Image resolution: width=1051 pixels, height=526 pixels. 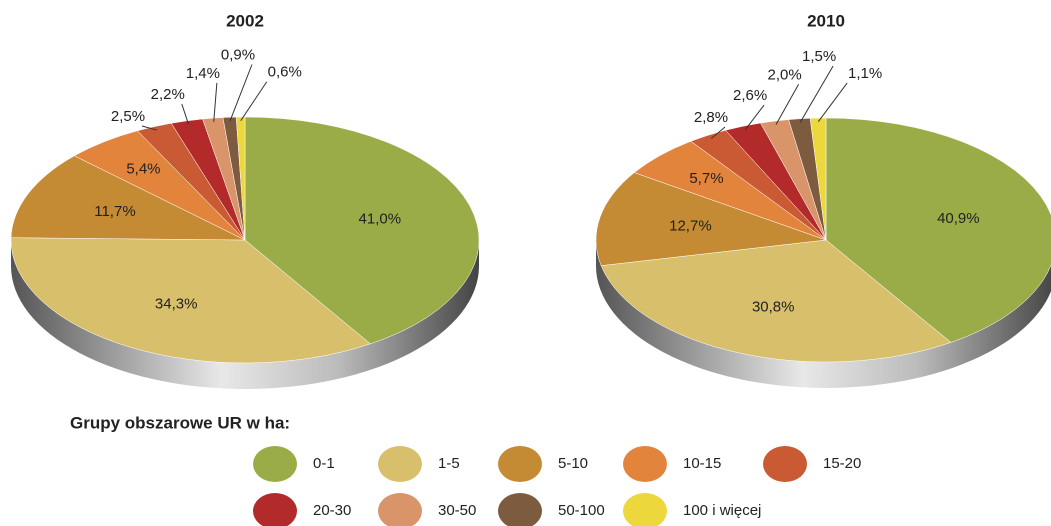 What do you see at coordinates (238, 54) in the screenshot?
I see `data-label: 0,9%` at bounding box center [238, 54].